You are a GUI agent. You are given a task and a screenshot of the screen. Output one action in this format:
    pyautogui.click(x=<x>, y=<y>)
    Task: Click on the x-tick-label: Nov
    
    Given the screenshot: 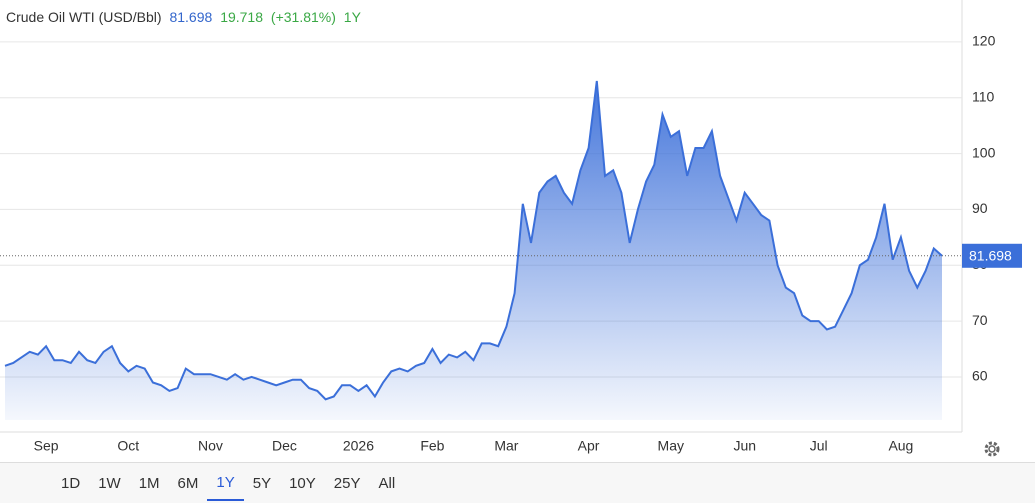 What is the action you would take?
    pyautogui.click(x=210, y=446)
    